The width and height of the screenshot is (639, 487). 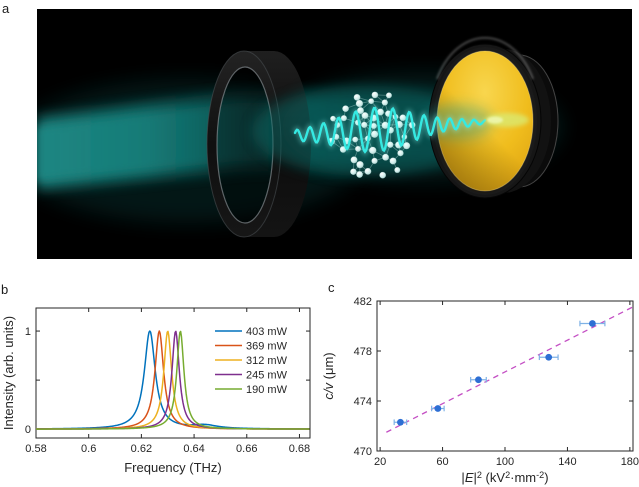 What do you see at coordinates (5, 289) in the screenshot?
I see `panel-label-b: b` at bounding box center [5, 289].